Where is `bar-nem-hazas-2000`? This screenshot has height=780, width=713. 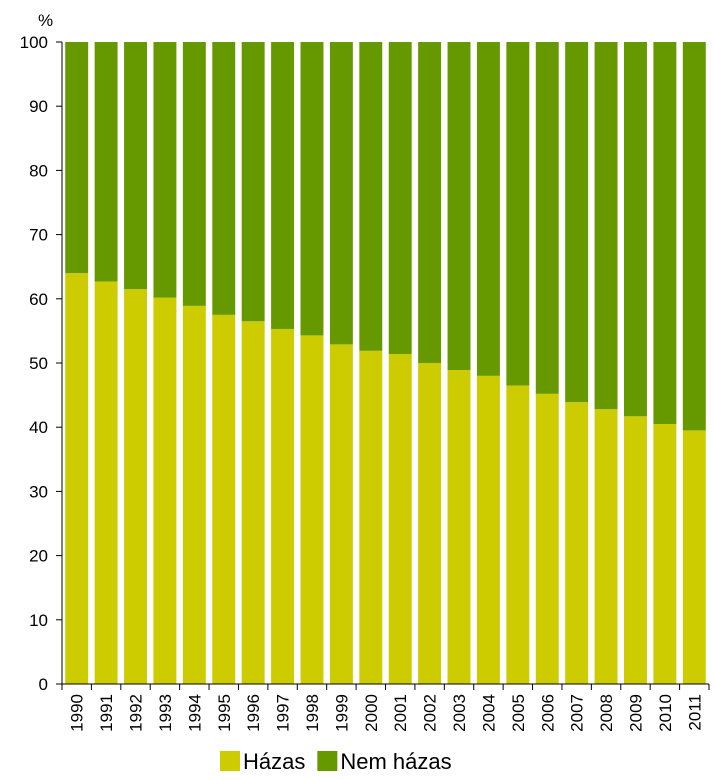 bar-nem-hazas-2000 is located at coordinates (371, 196).